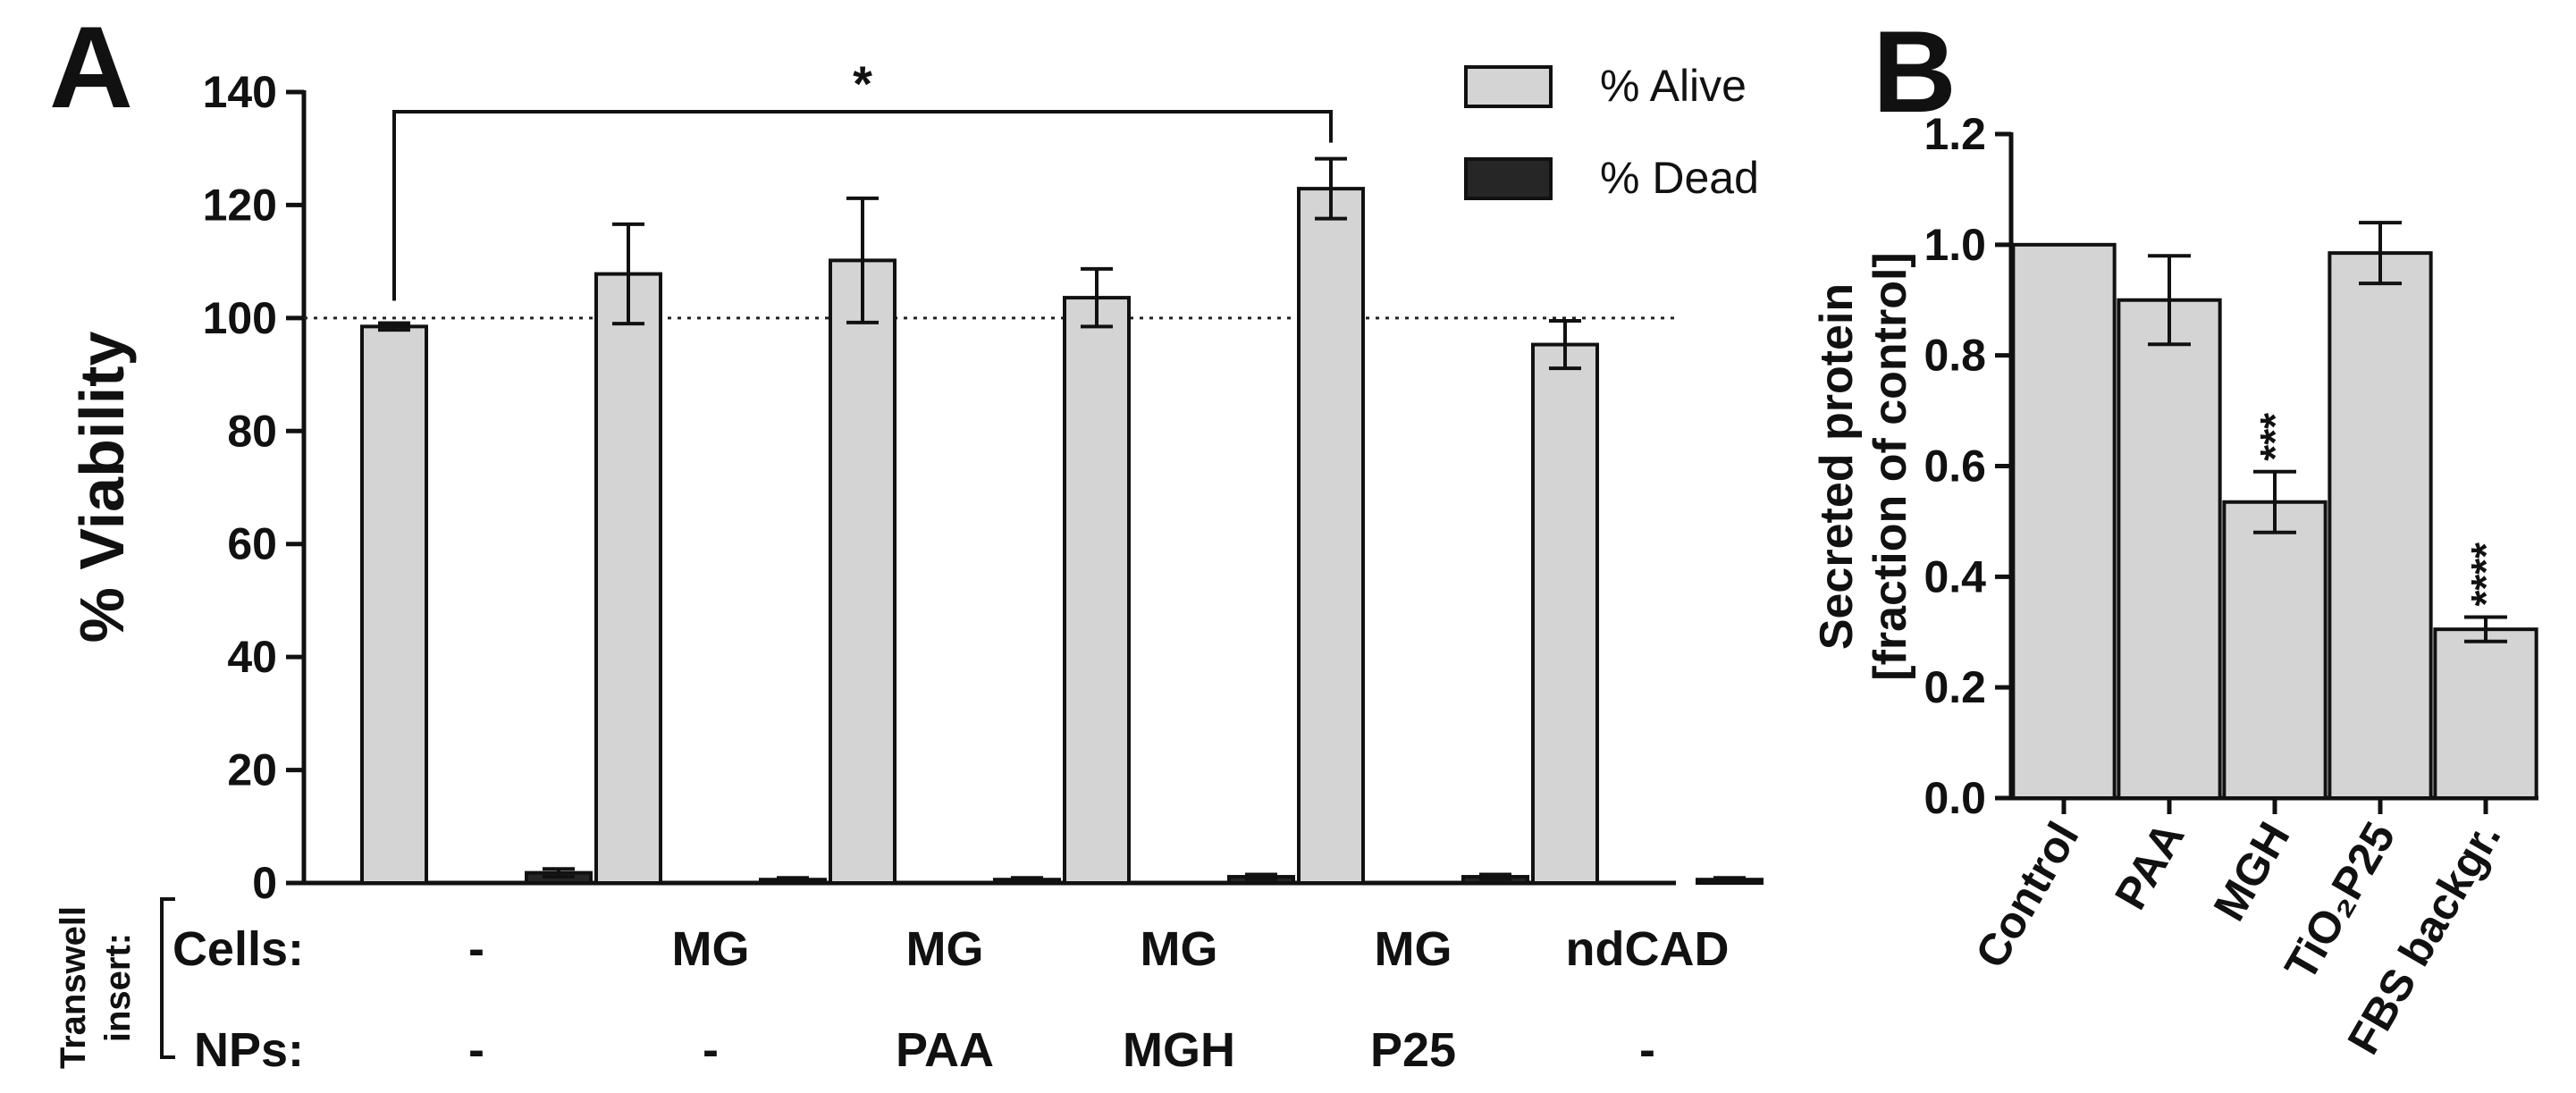 This screenshot has width=2576, height=1093. What do you see at coordinates (945, 1050) in the screenshot?
I see `panel-a-row-value: PAA` at bounding box center [945, 1050].